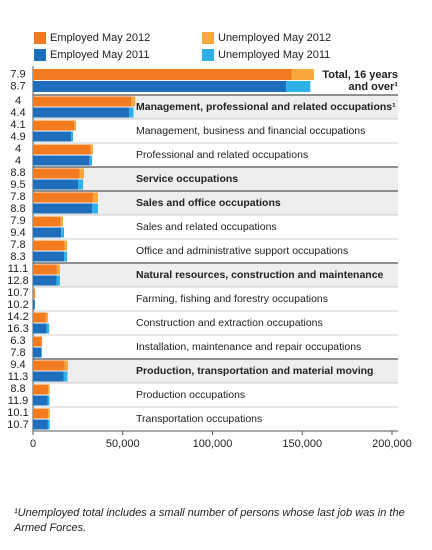 The height and width of the screenshot is (550, 432). What do you see at coordinates (18, 377) in the screenshot?
I see `rate-2011: 11.3` at bounding box center [18, 377].